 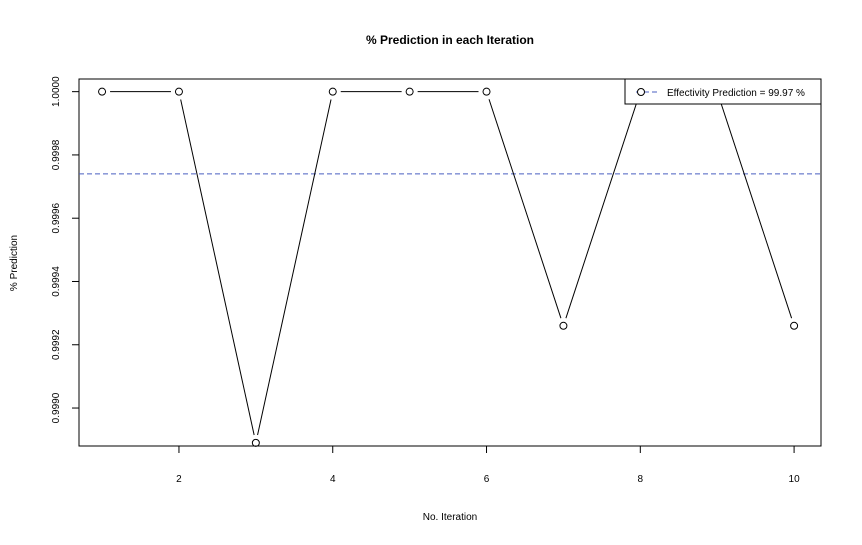 I want to click on y-tick-label: 1.0000, so click(x=56, y=91).